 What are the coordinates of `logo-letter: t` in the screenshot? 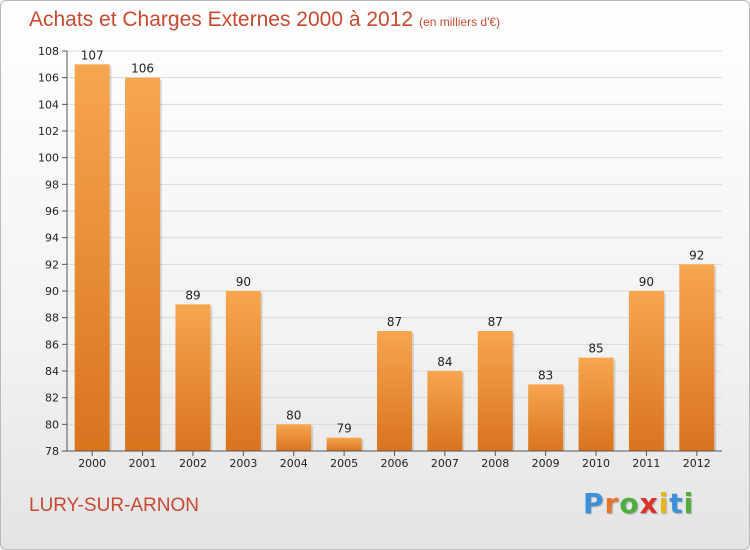 It's located at (676, 503).